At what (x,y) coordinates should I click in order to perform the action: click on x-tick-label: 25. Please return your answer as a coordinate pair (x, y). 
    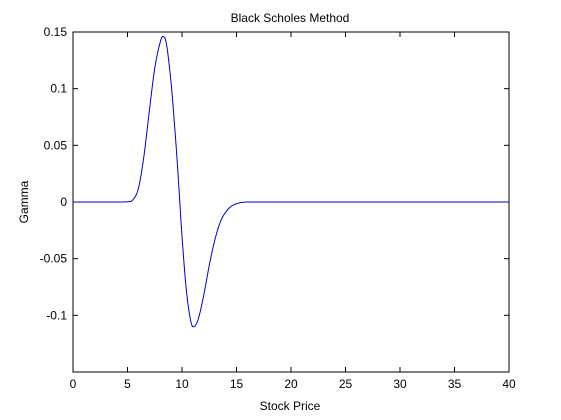
    Looking at the image, I should click on (346, 384).